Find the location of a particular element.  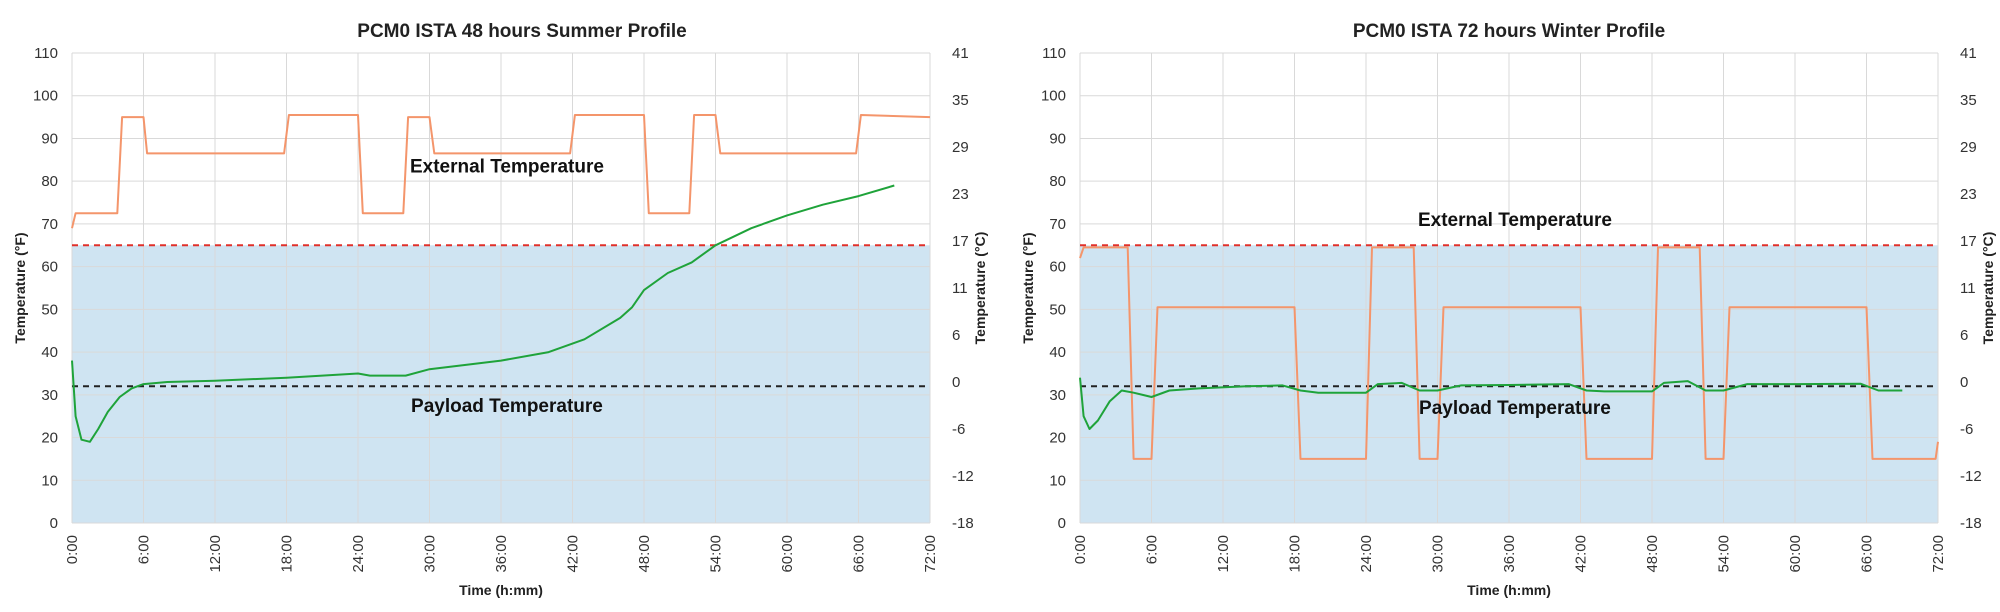

chart-2-x-tick-label: 72:00 is located at coordinates (1938, 554).